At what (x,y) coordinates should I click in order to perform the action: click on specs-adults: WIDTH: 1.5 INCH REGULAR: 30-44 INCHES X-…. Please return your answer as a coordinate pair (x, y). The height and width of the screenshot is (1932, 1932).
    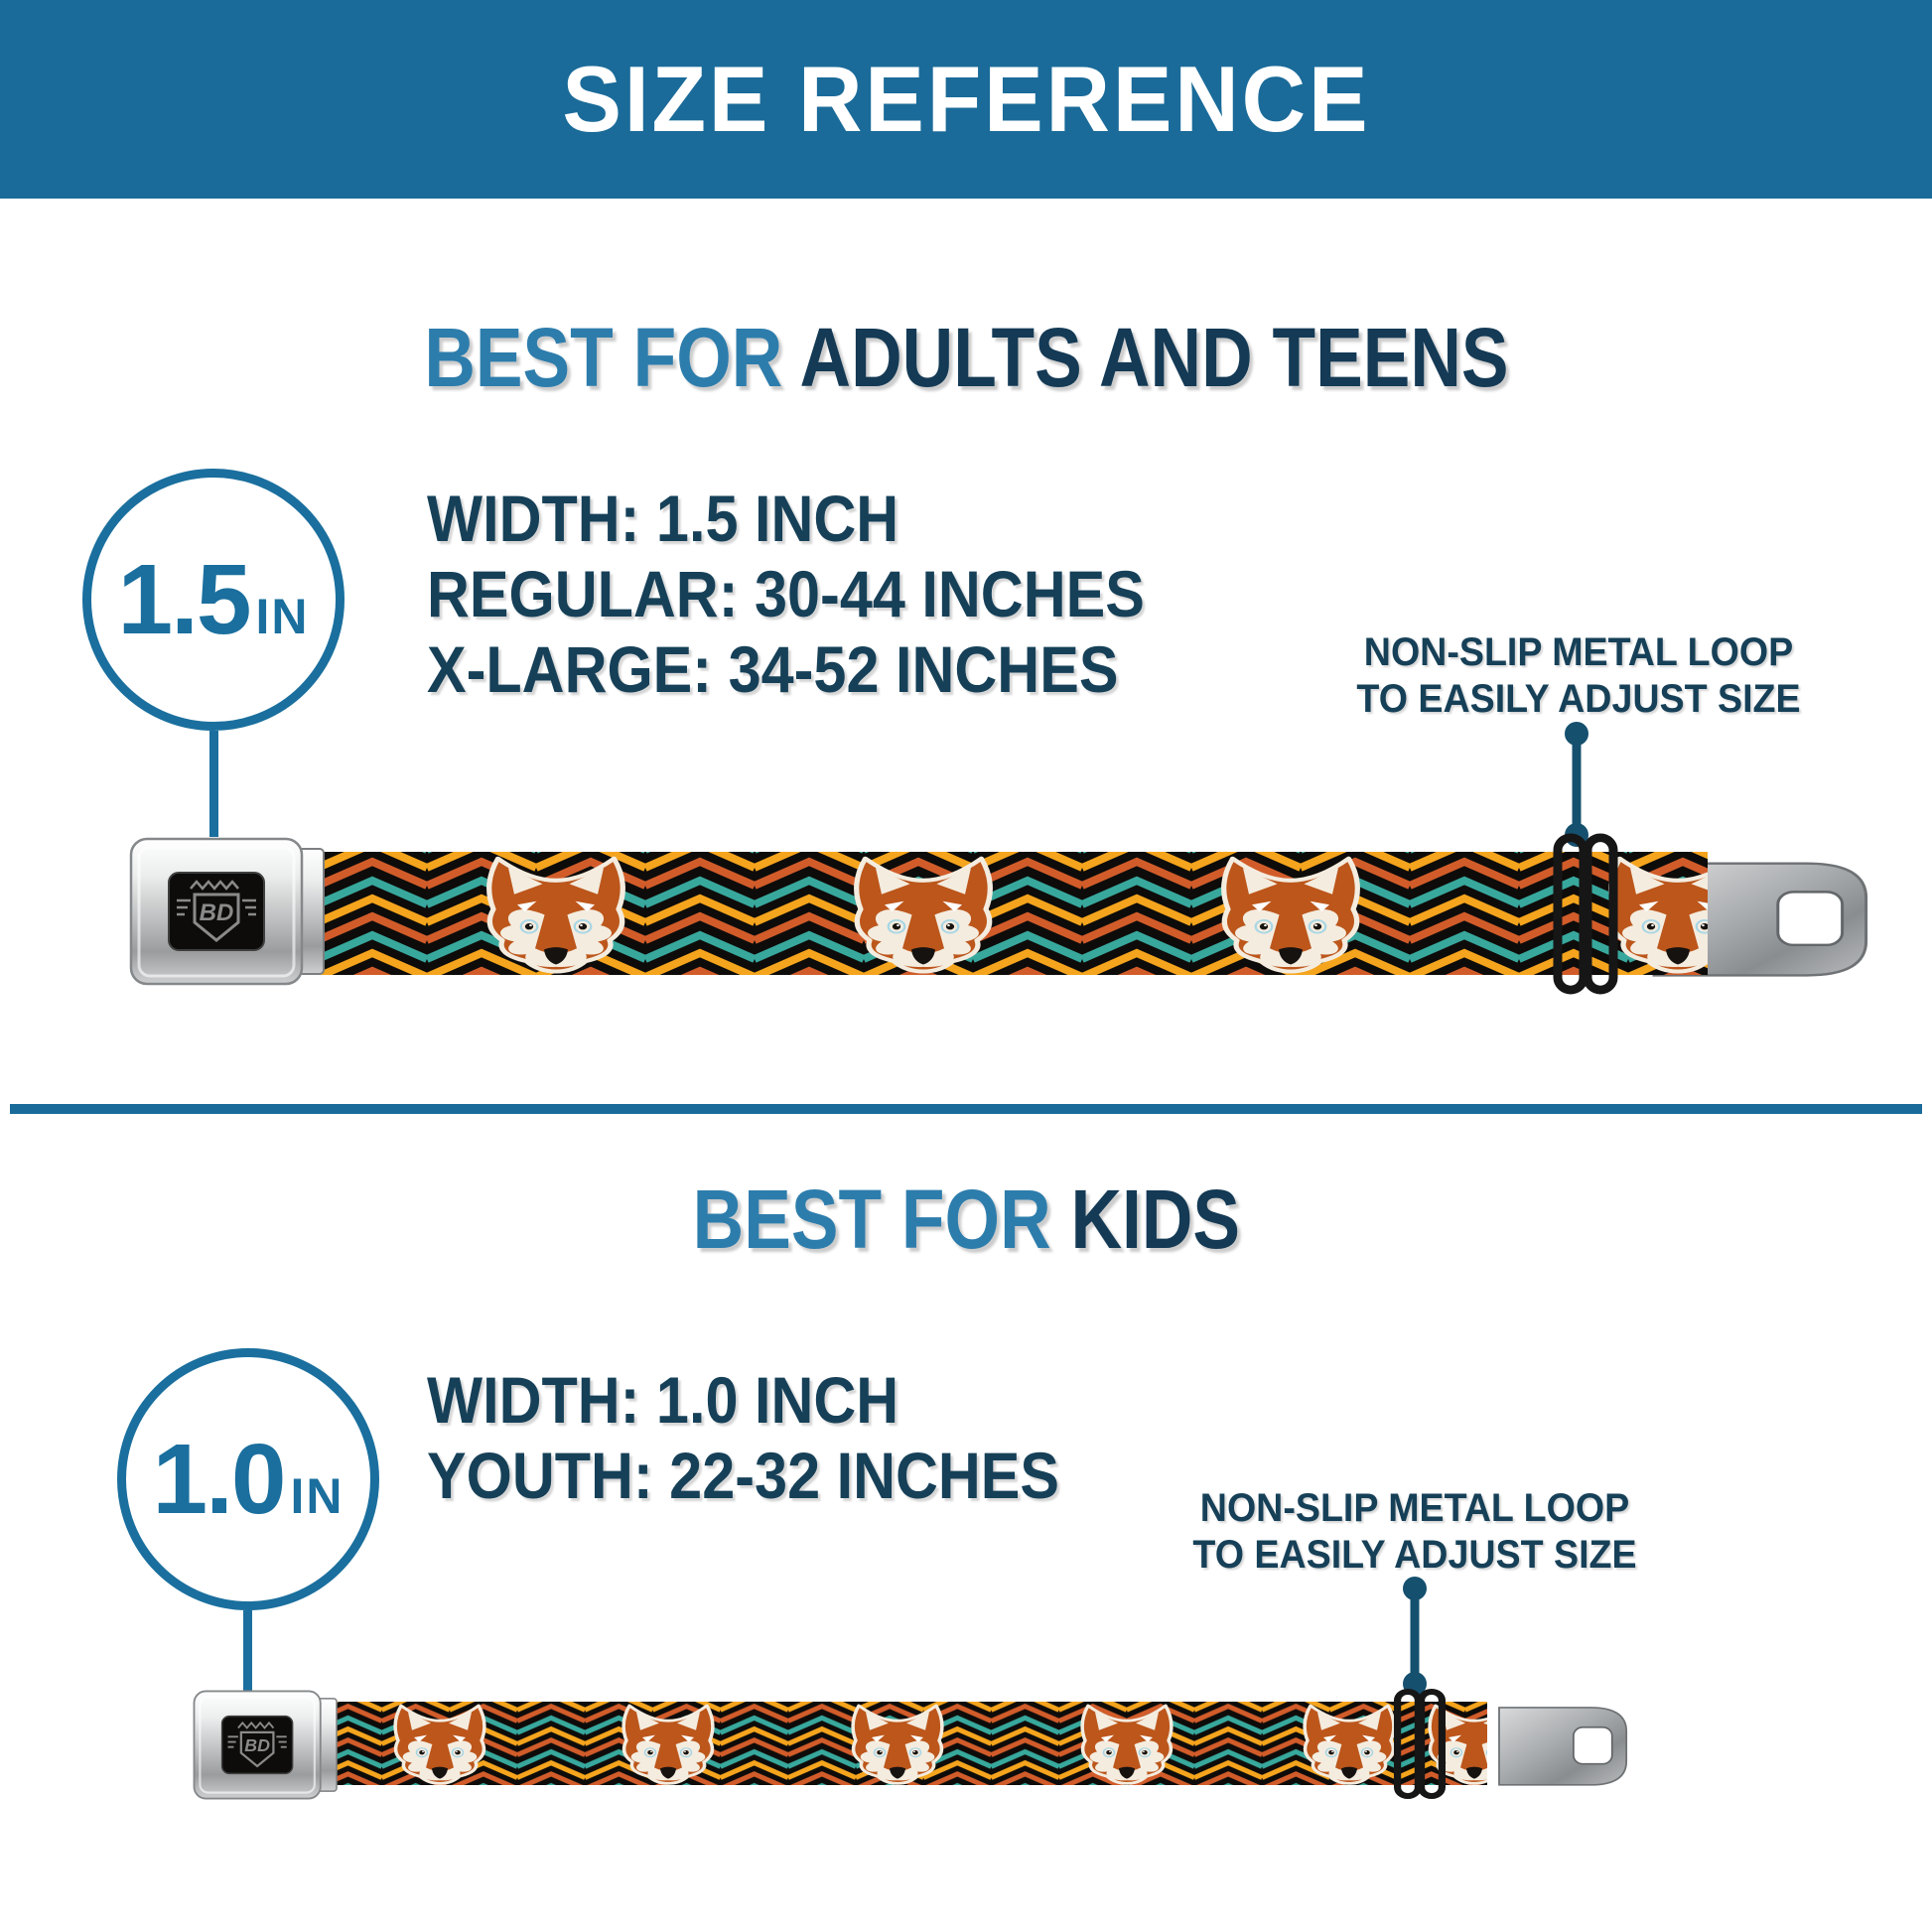
    Looking at the image, I should click on (825, 594).